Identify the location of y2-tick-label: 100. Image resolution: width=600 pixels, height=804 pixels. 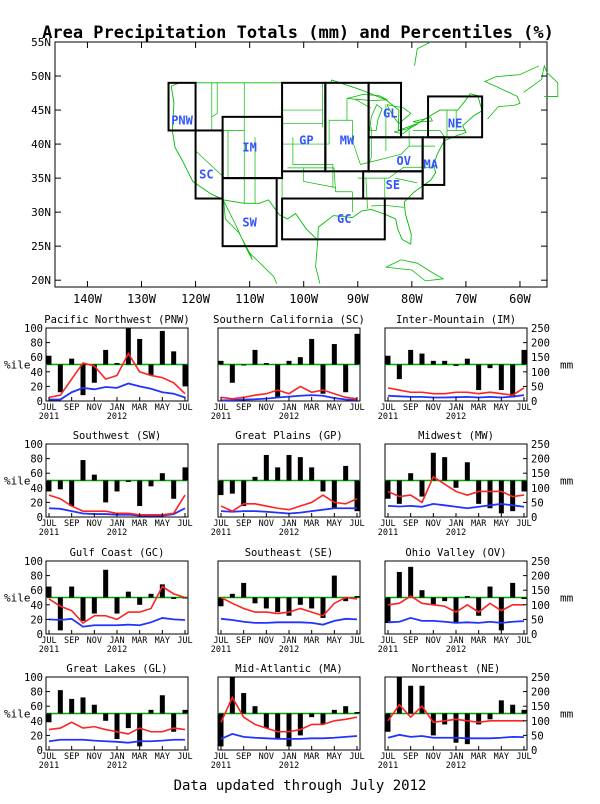
(540, 722).